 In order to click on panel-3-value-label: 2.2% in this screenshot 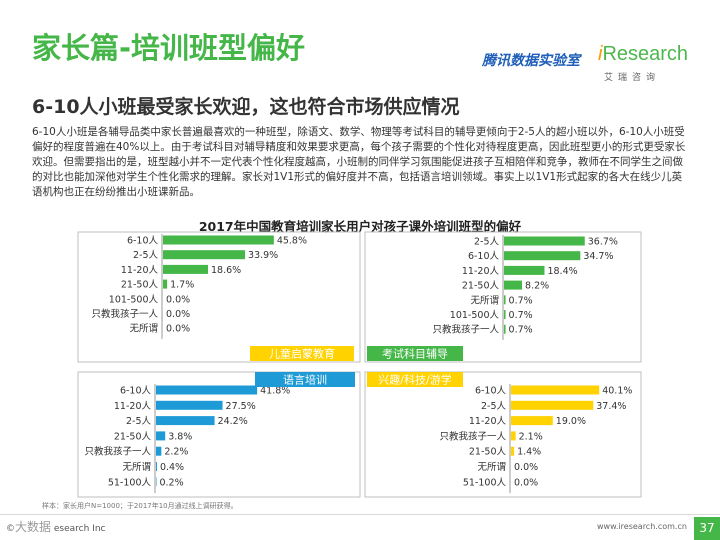, I will do `click(176, 452)`.